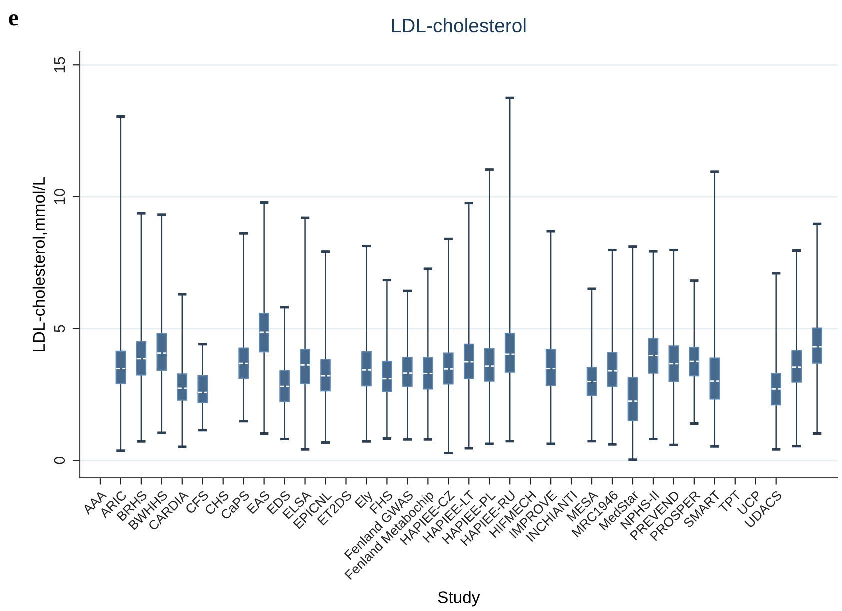  Describe the element at coordinates (60, 196) in the screenshot. I see `y-tick-label: 10` at that location.